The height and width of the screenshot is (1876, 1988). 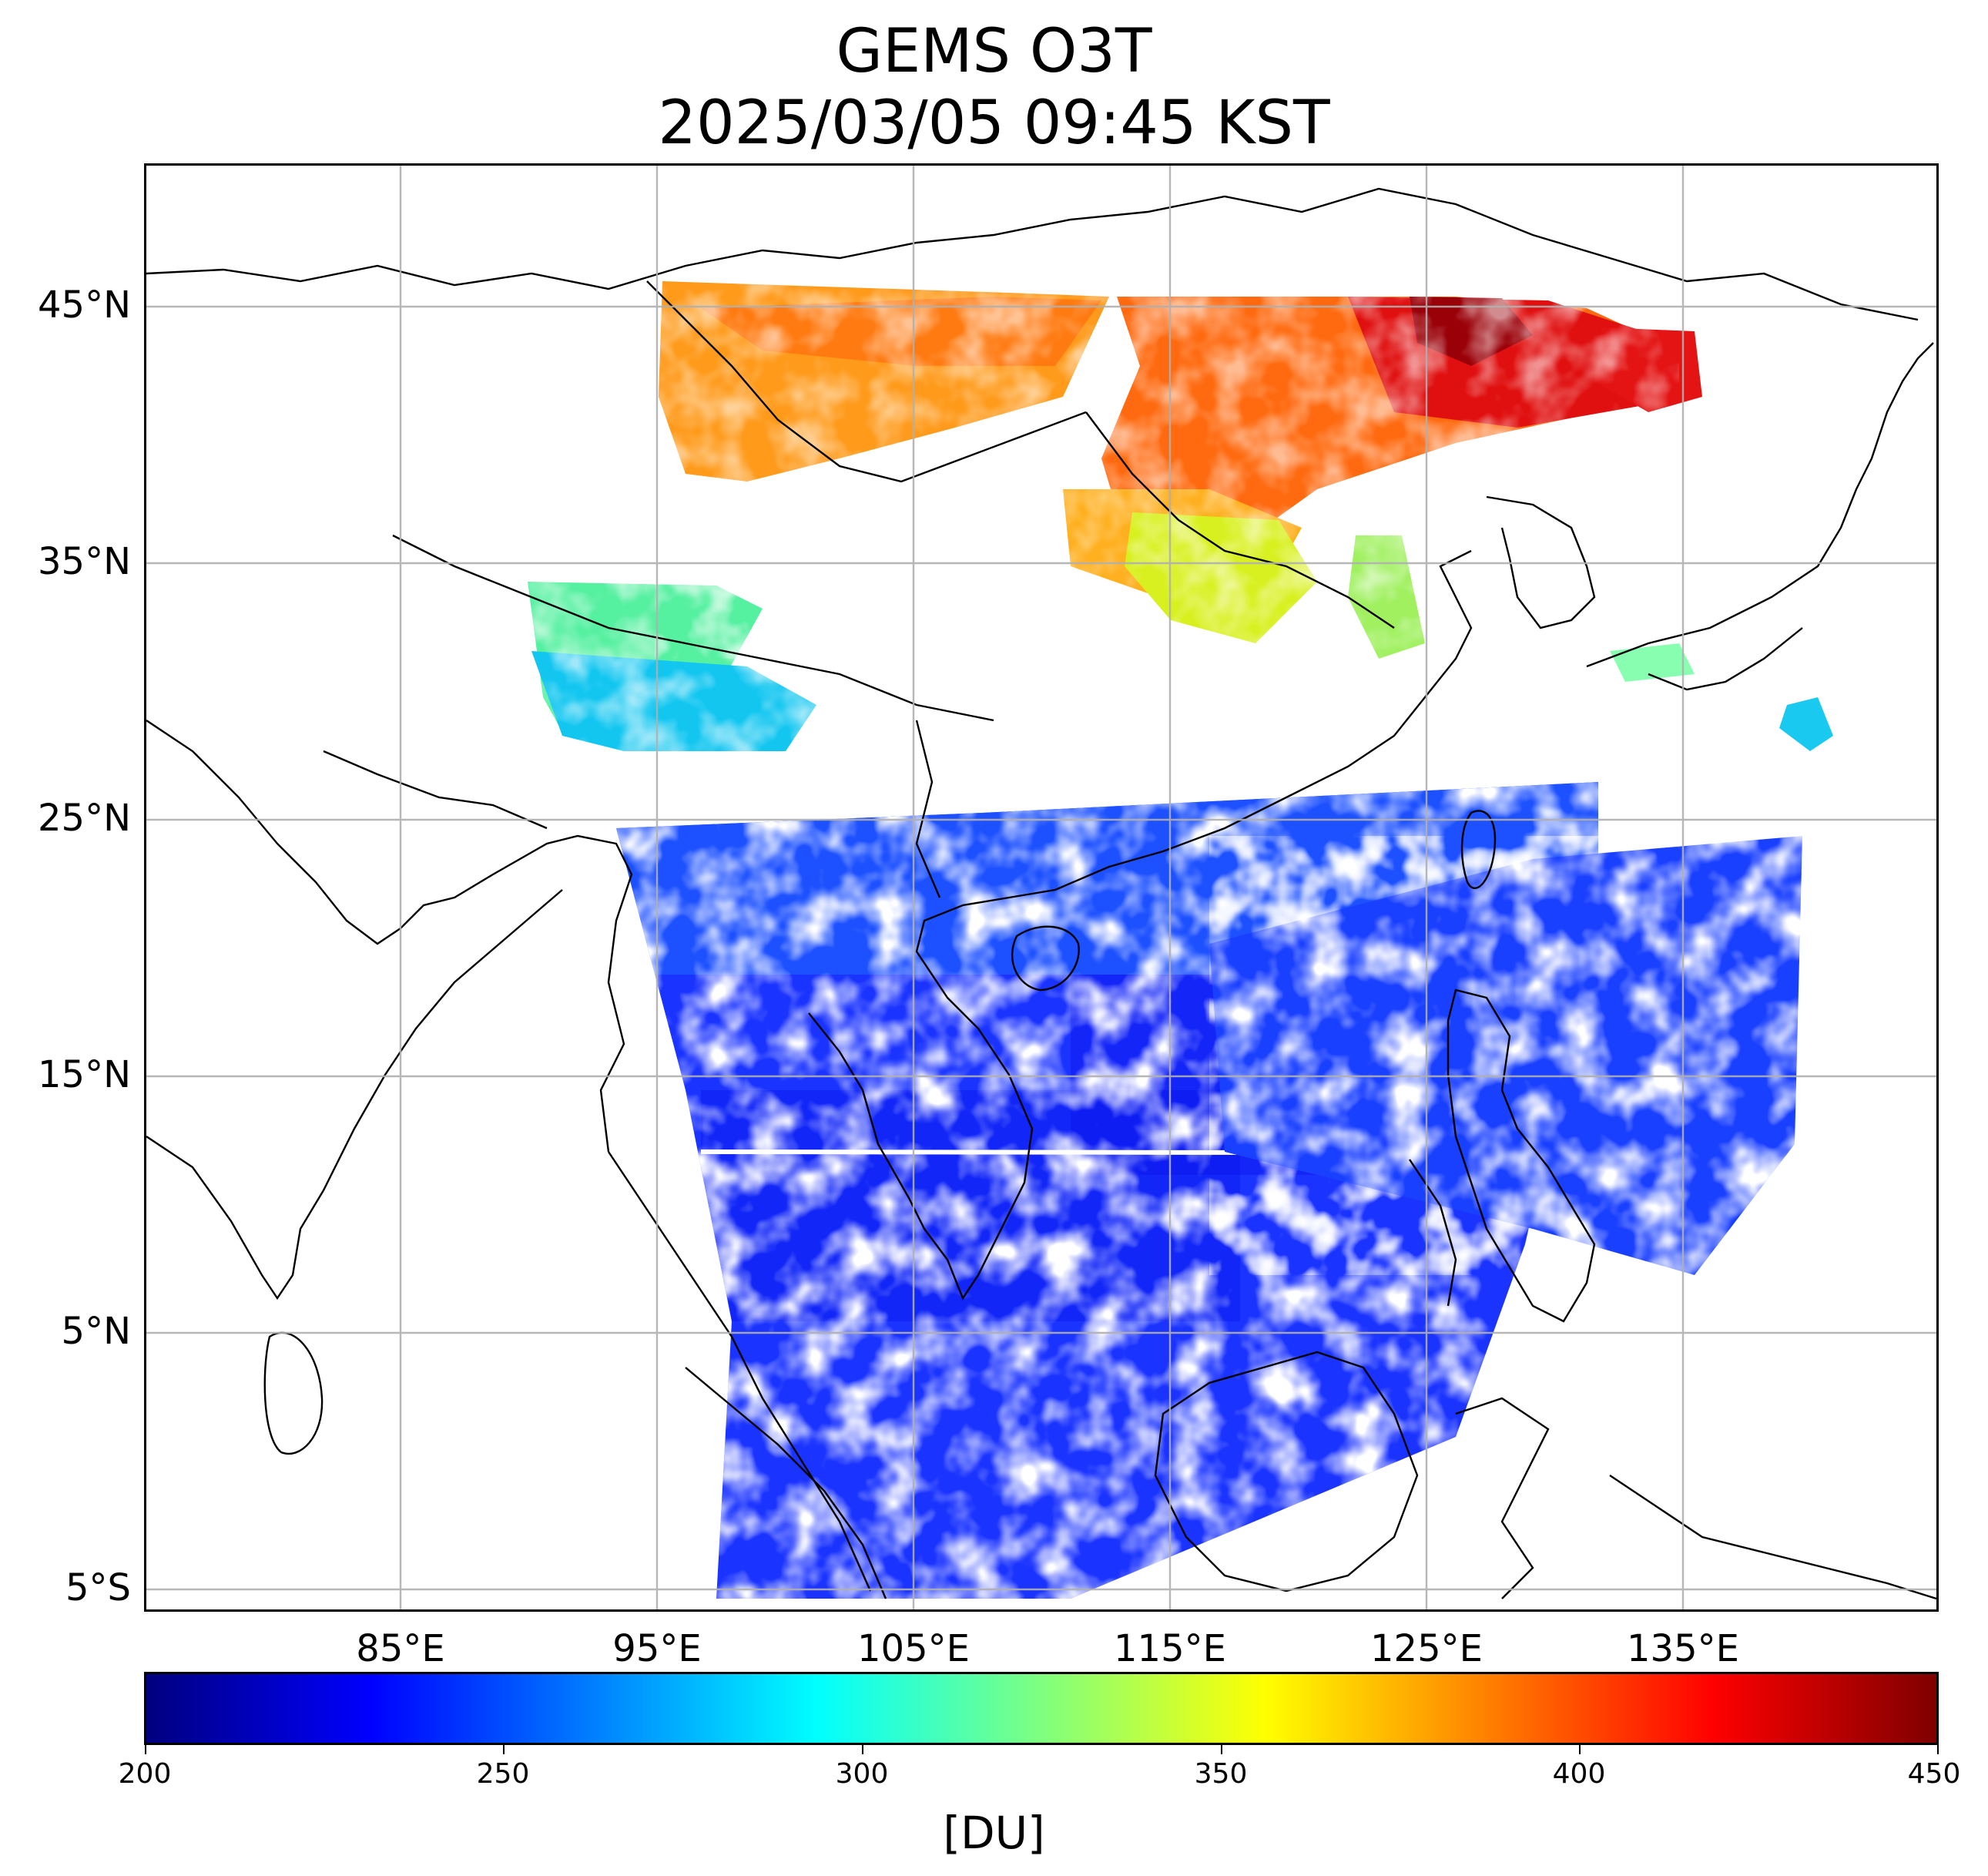 What do you see at coordinates (1221, 1774) in the screenshot?
I see `colorbar-label-350: 350` at bounding box center [1221, 1774].